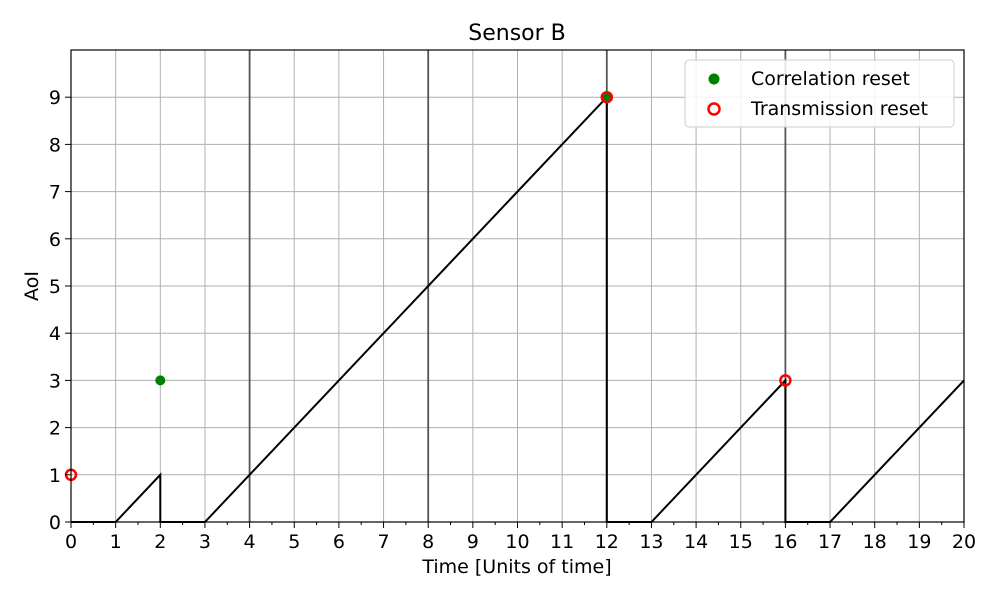 The height and width of the screenshot is (600, 1000). Describe the element at coordinates (339, 542) in the screenshot. I see `x-tick-label: 6` at that location.